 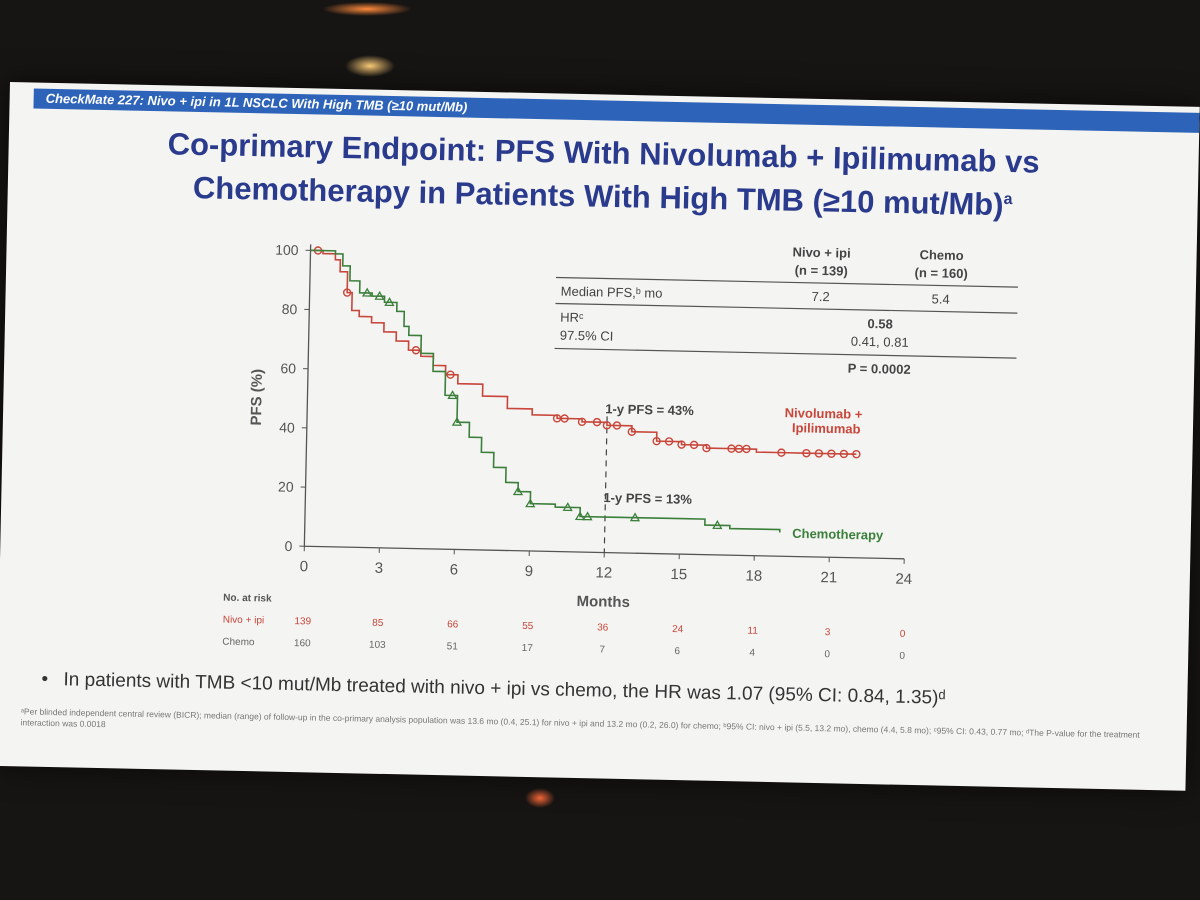 I want to click on y-tick-label: 0, so click(x=288, y=546).